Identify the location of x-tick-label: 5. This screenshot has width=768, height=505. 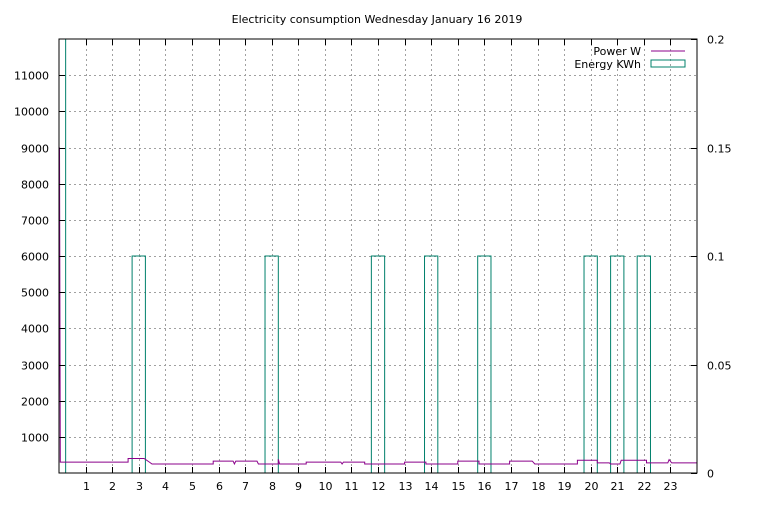
(192, 486).